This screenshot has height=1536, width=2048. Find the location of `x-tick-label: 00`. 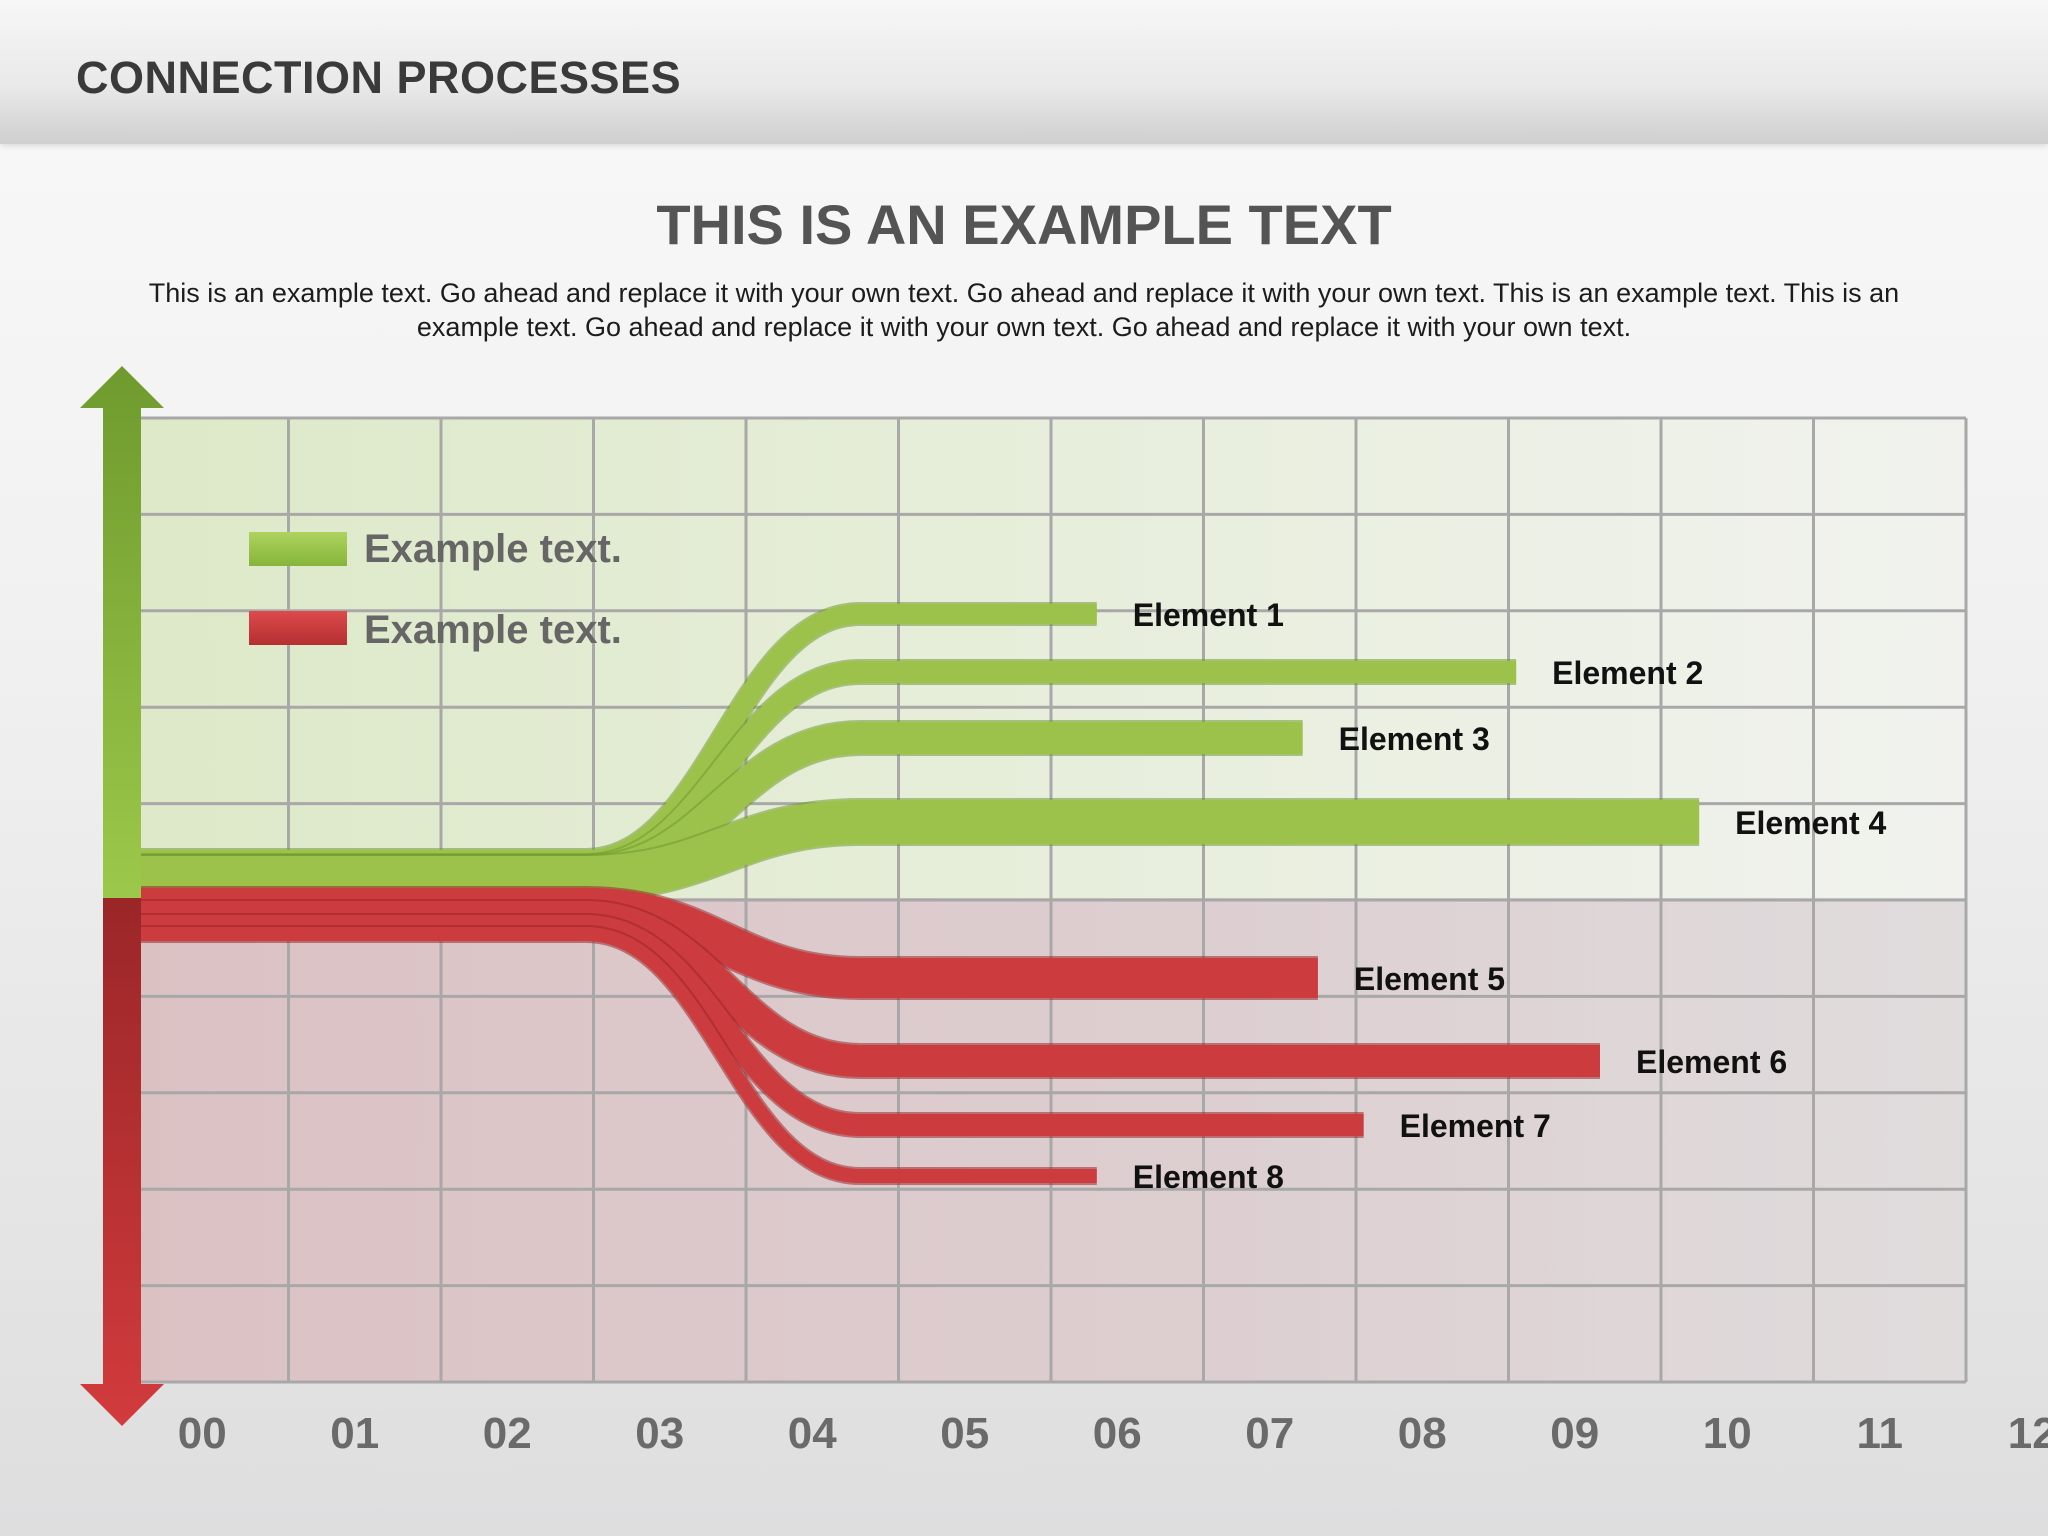

x-tick-label: 00 is located at coordinates (202, 1433).